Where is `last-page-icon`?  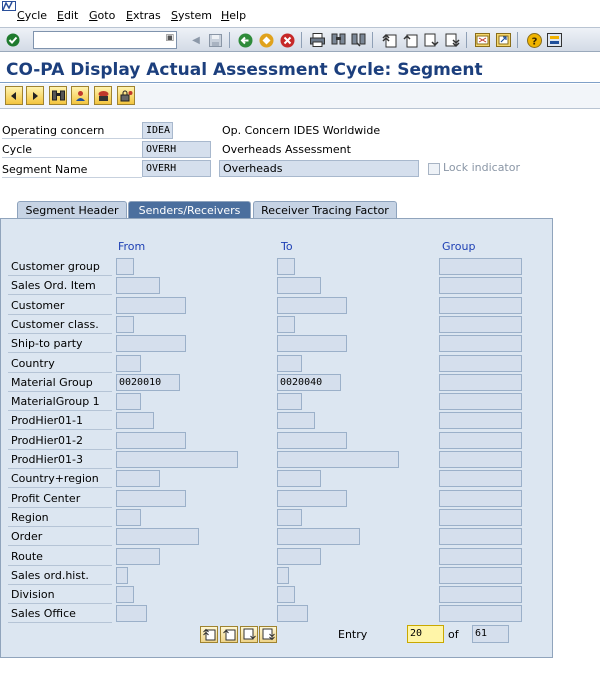 last-page-icon is located at coordinates (452, 40).